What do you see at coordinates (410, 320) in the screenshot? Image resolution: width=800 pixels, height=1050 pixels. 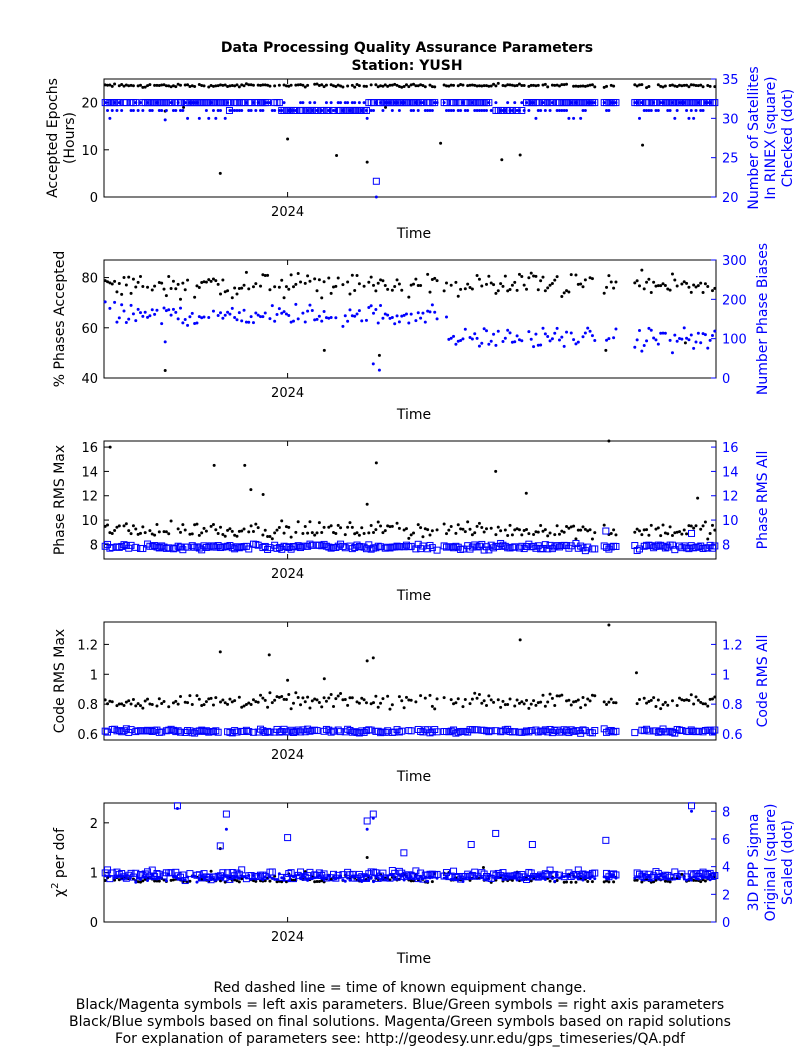 I see `series--phases-accepted` at bounding box center [410, 320].